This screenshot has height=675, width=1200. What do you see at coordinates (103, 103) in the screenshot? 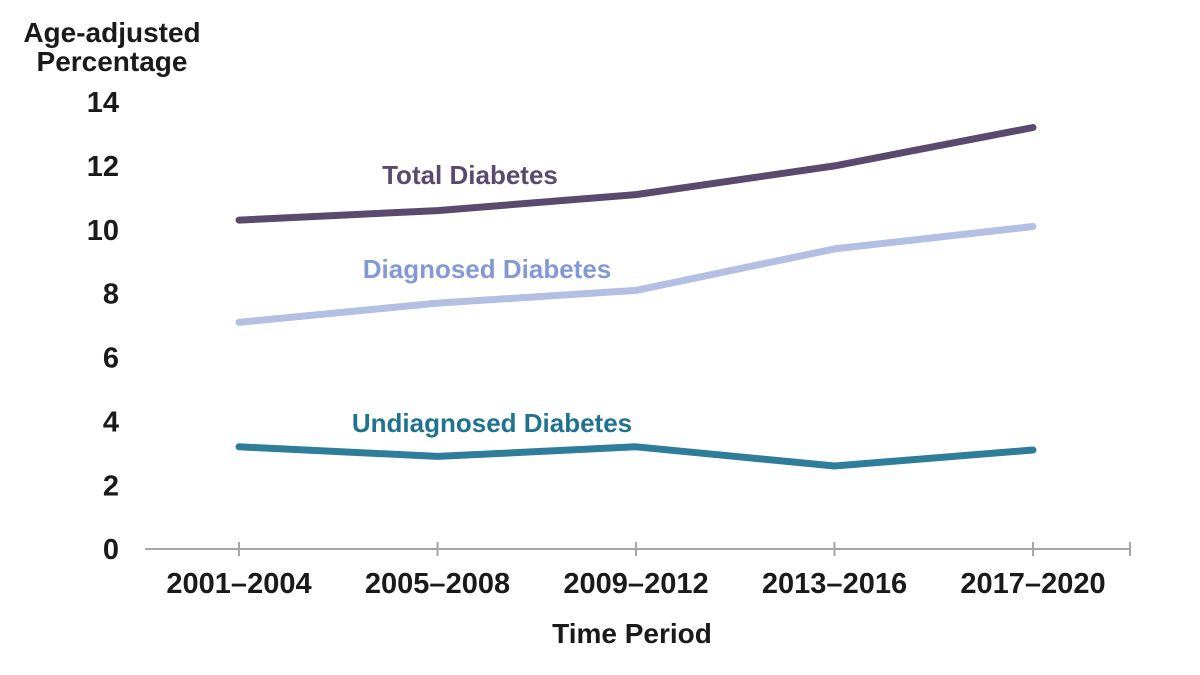
I see `y-tick-label: 14` at bounding box center [103, 103].